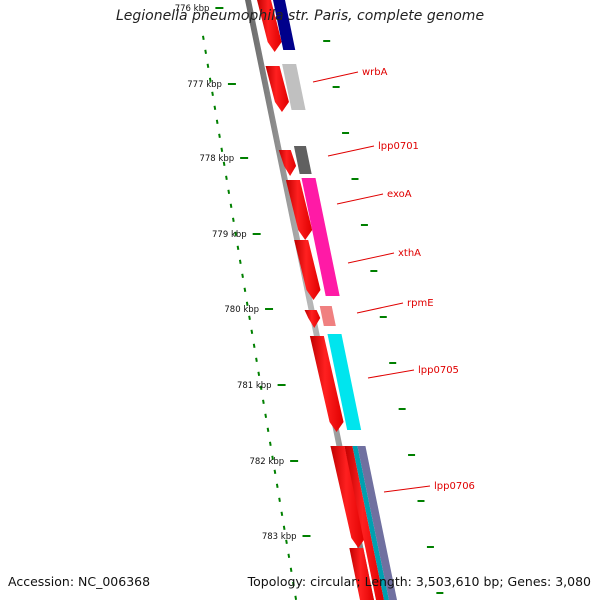  Describe the element at coordinates (361, 574) in the screenshot. I see `gene-block-tail` at that location.